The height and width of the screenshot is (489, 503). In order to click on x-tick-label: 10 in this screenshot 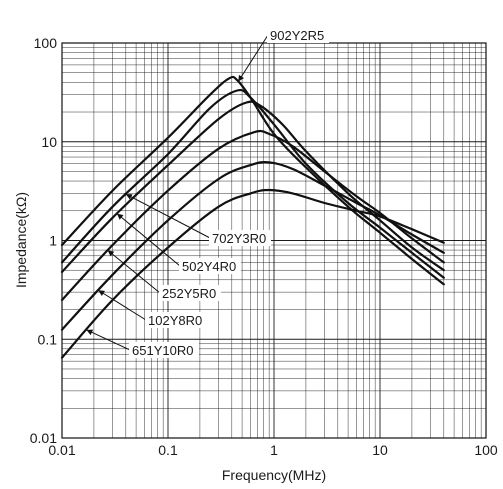, I will do `click(380, 450)`.